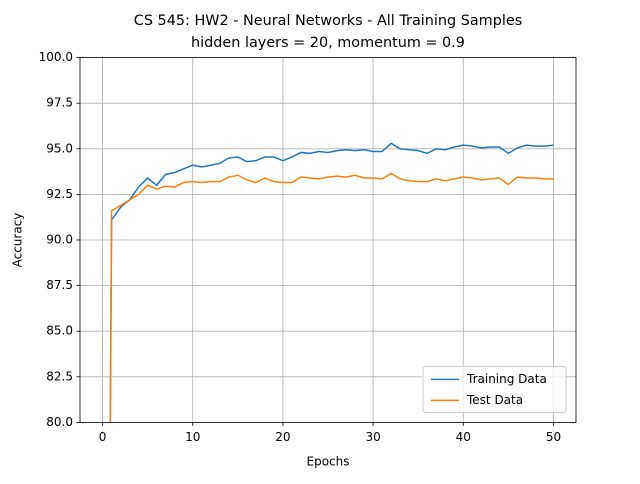  I want to click on y-axis-label: Accuracy, so click(18, 240).